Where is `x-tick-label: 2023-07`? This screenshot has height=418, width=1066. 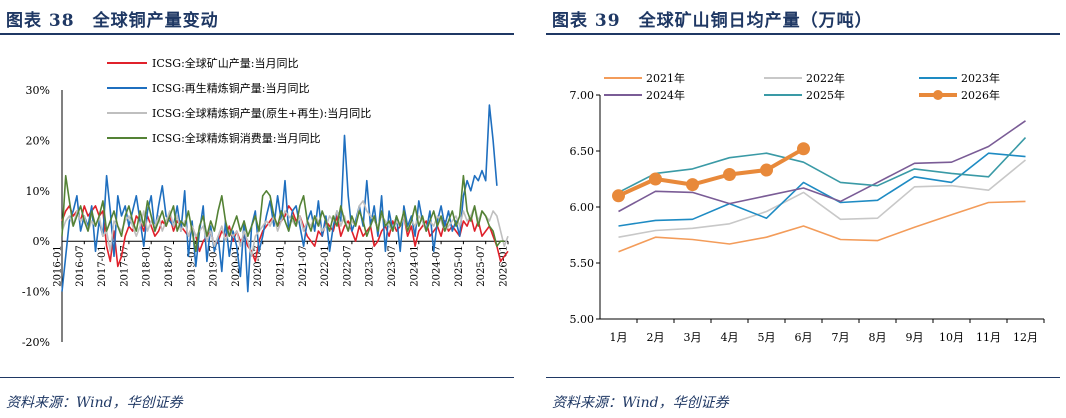 x-tick-label: 2023-07 is located at coordinates (392, 266).